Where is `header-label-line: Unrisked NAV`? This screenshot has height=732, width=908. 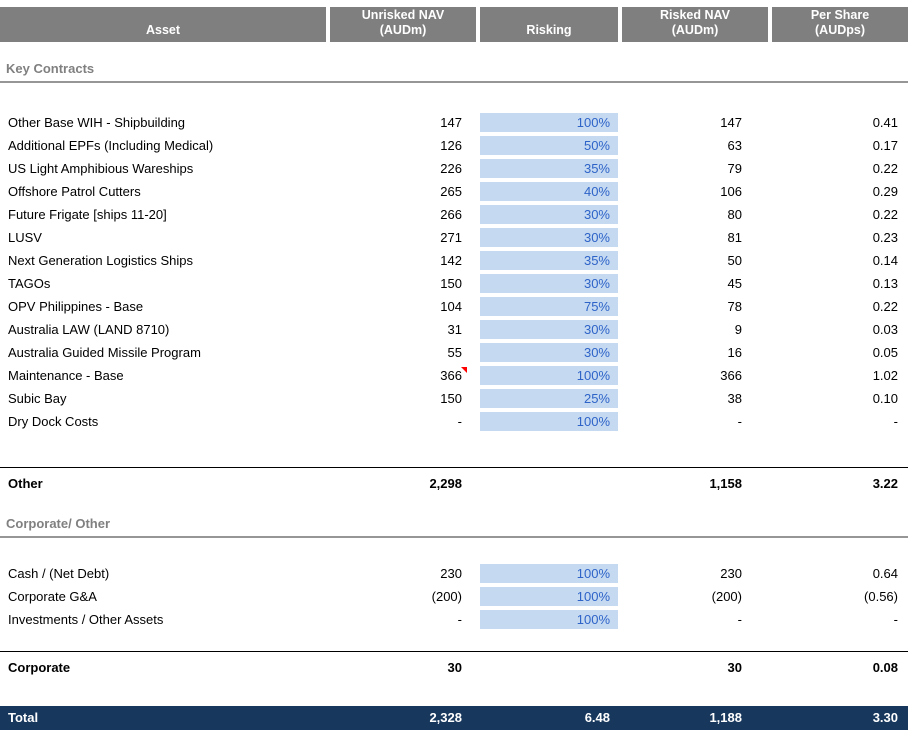 header-label-line: Unrisked NAV is located at coordinates (403, 15).